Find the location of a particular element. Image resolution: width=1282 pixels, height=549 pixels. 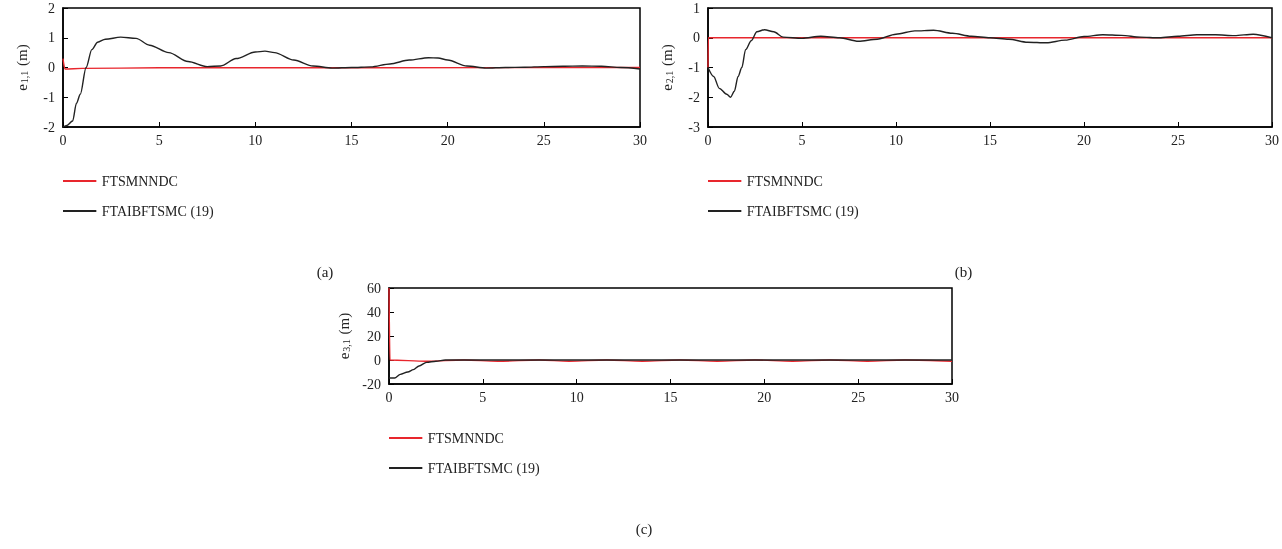

text: (b) is located at coordinates (963, 272).